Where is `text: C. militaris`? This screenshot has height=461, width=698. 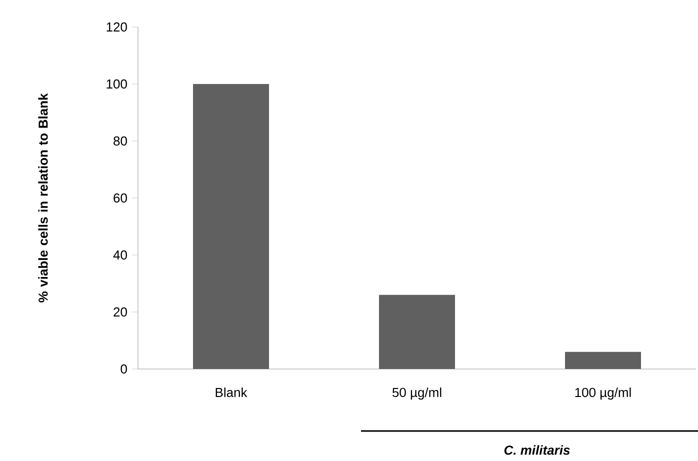
text: C. militaris is located at coordinates (537, 450).